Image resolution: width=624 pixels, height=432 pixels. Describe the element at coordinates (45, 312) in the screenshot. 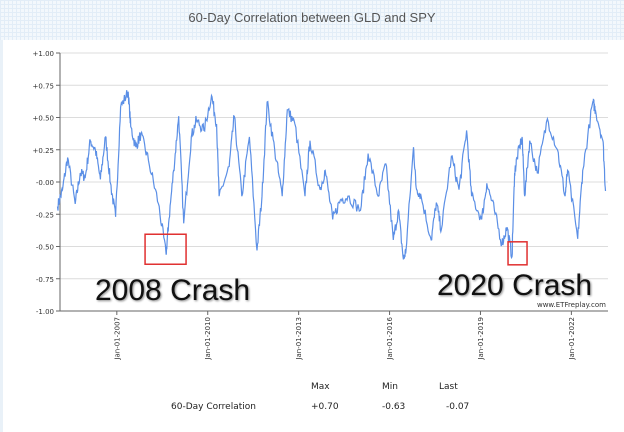

I see `y-tick-label: -1.00` at that location.